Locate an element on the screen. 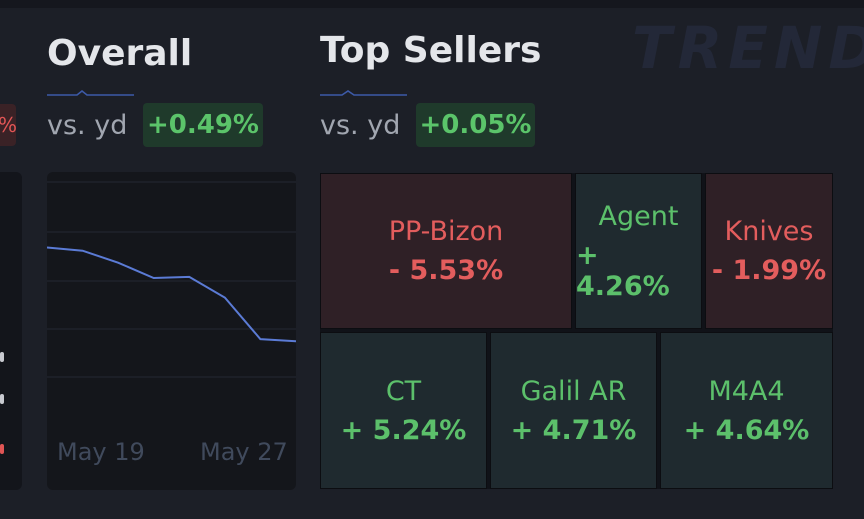  top-sellers-title-underline is located at coordinates (363, 93).